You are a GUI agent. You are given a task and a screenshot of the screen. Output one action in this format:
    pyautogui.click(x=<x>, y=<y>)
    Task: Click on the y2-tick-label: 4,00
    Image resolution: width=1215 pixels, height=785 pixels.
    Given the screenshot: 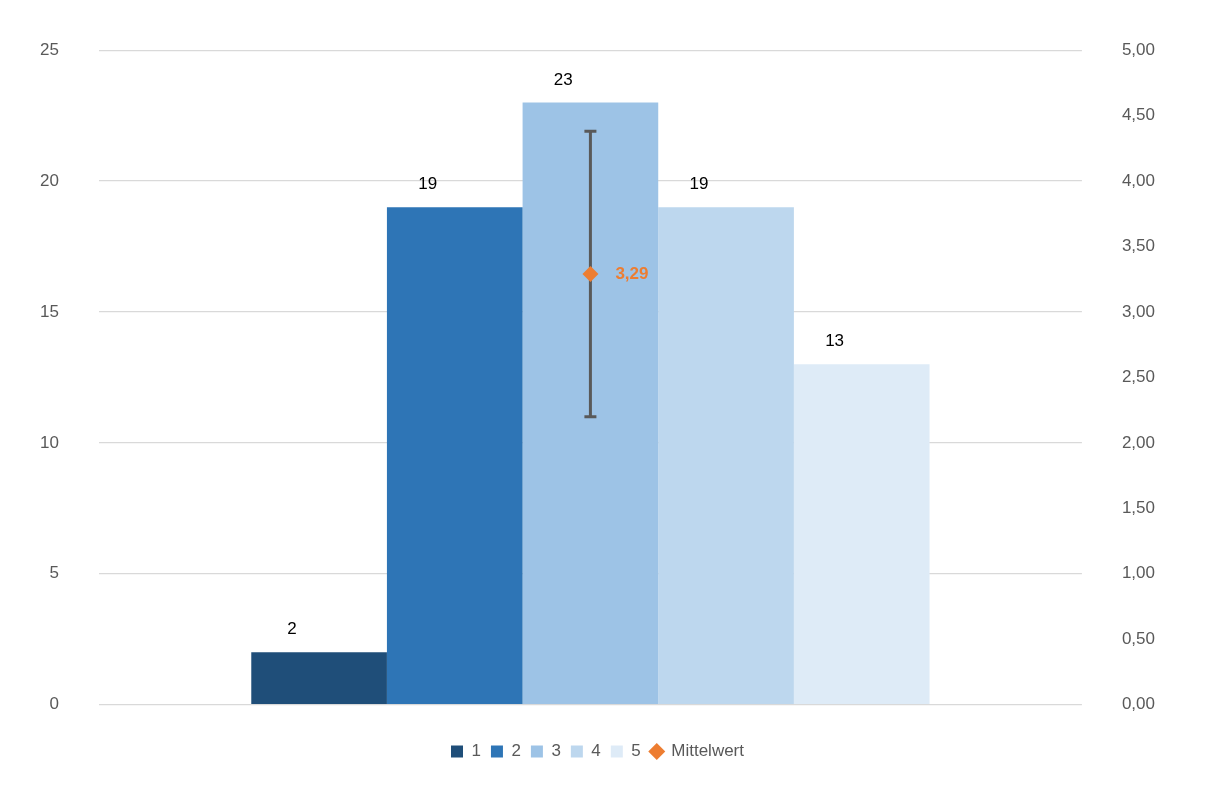 What is the action you would take?
    pyautogui.click(x=1138, y=180)
    